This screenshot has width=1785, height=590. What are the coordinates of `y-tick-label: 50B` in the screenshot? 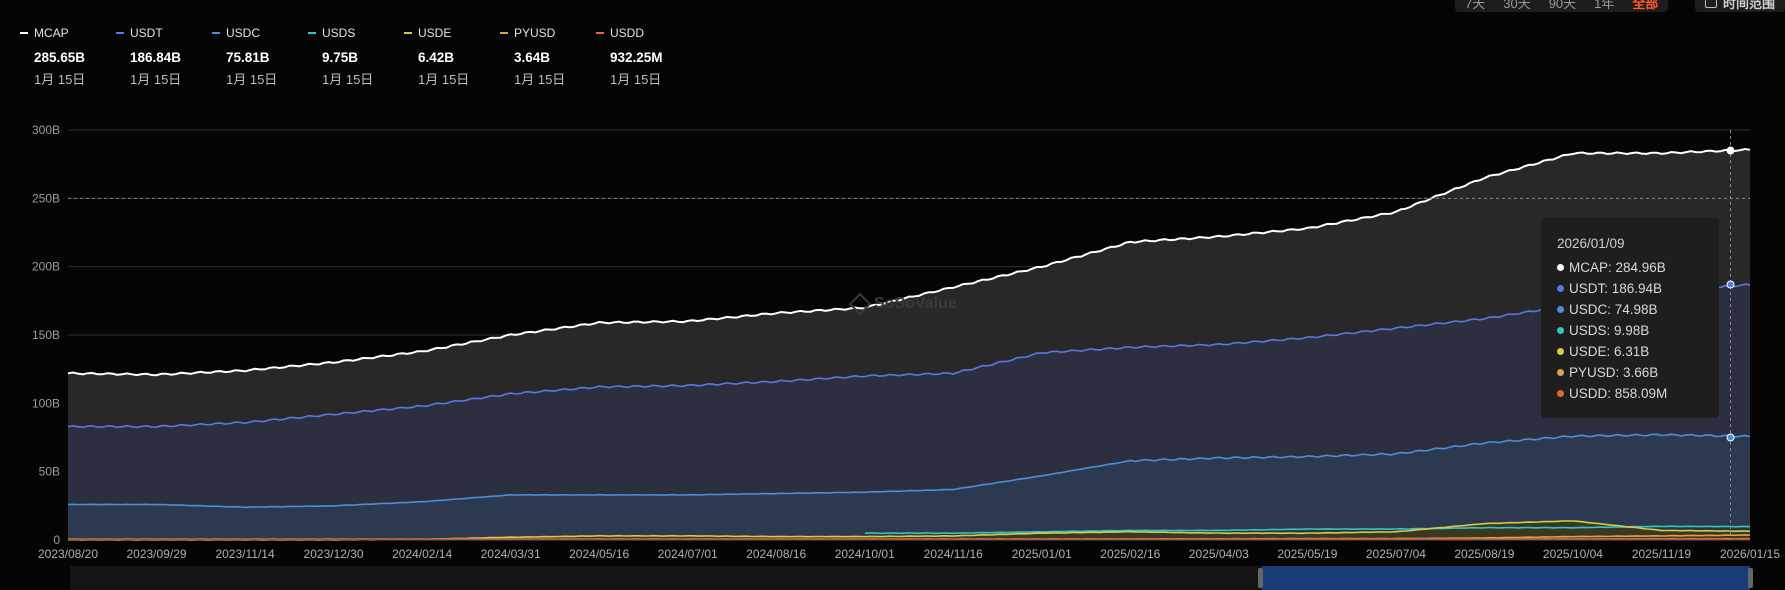 It's located at (49, 472).